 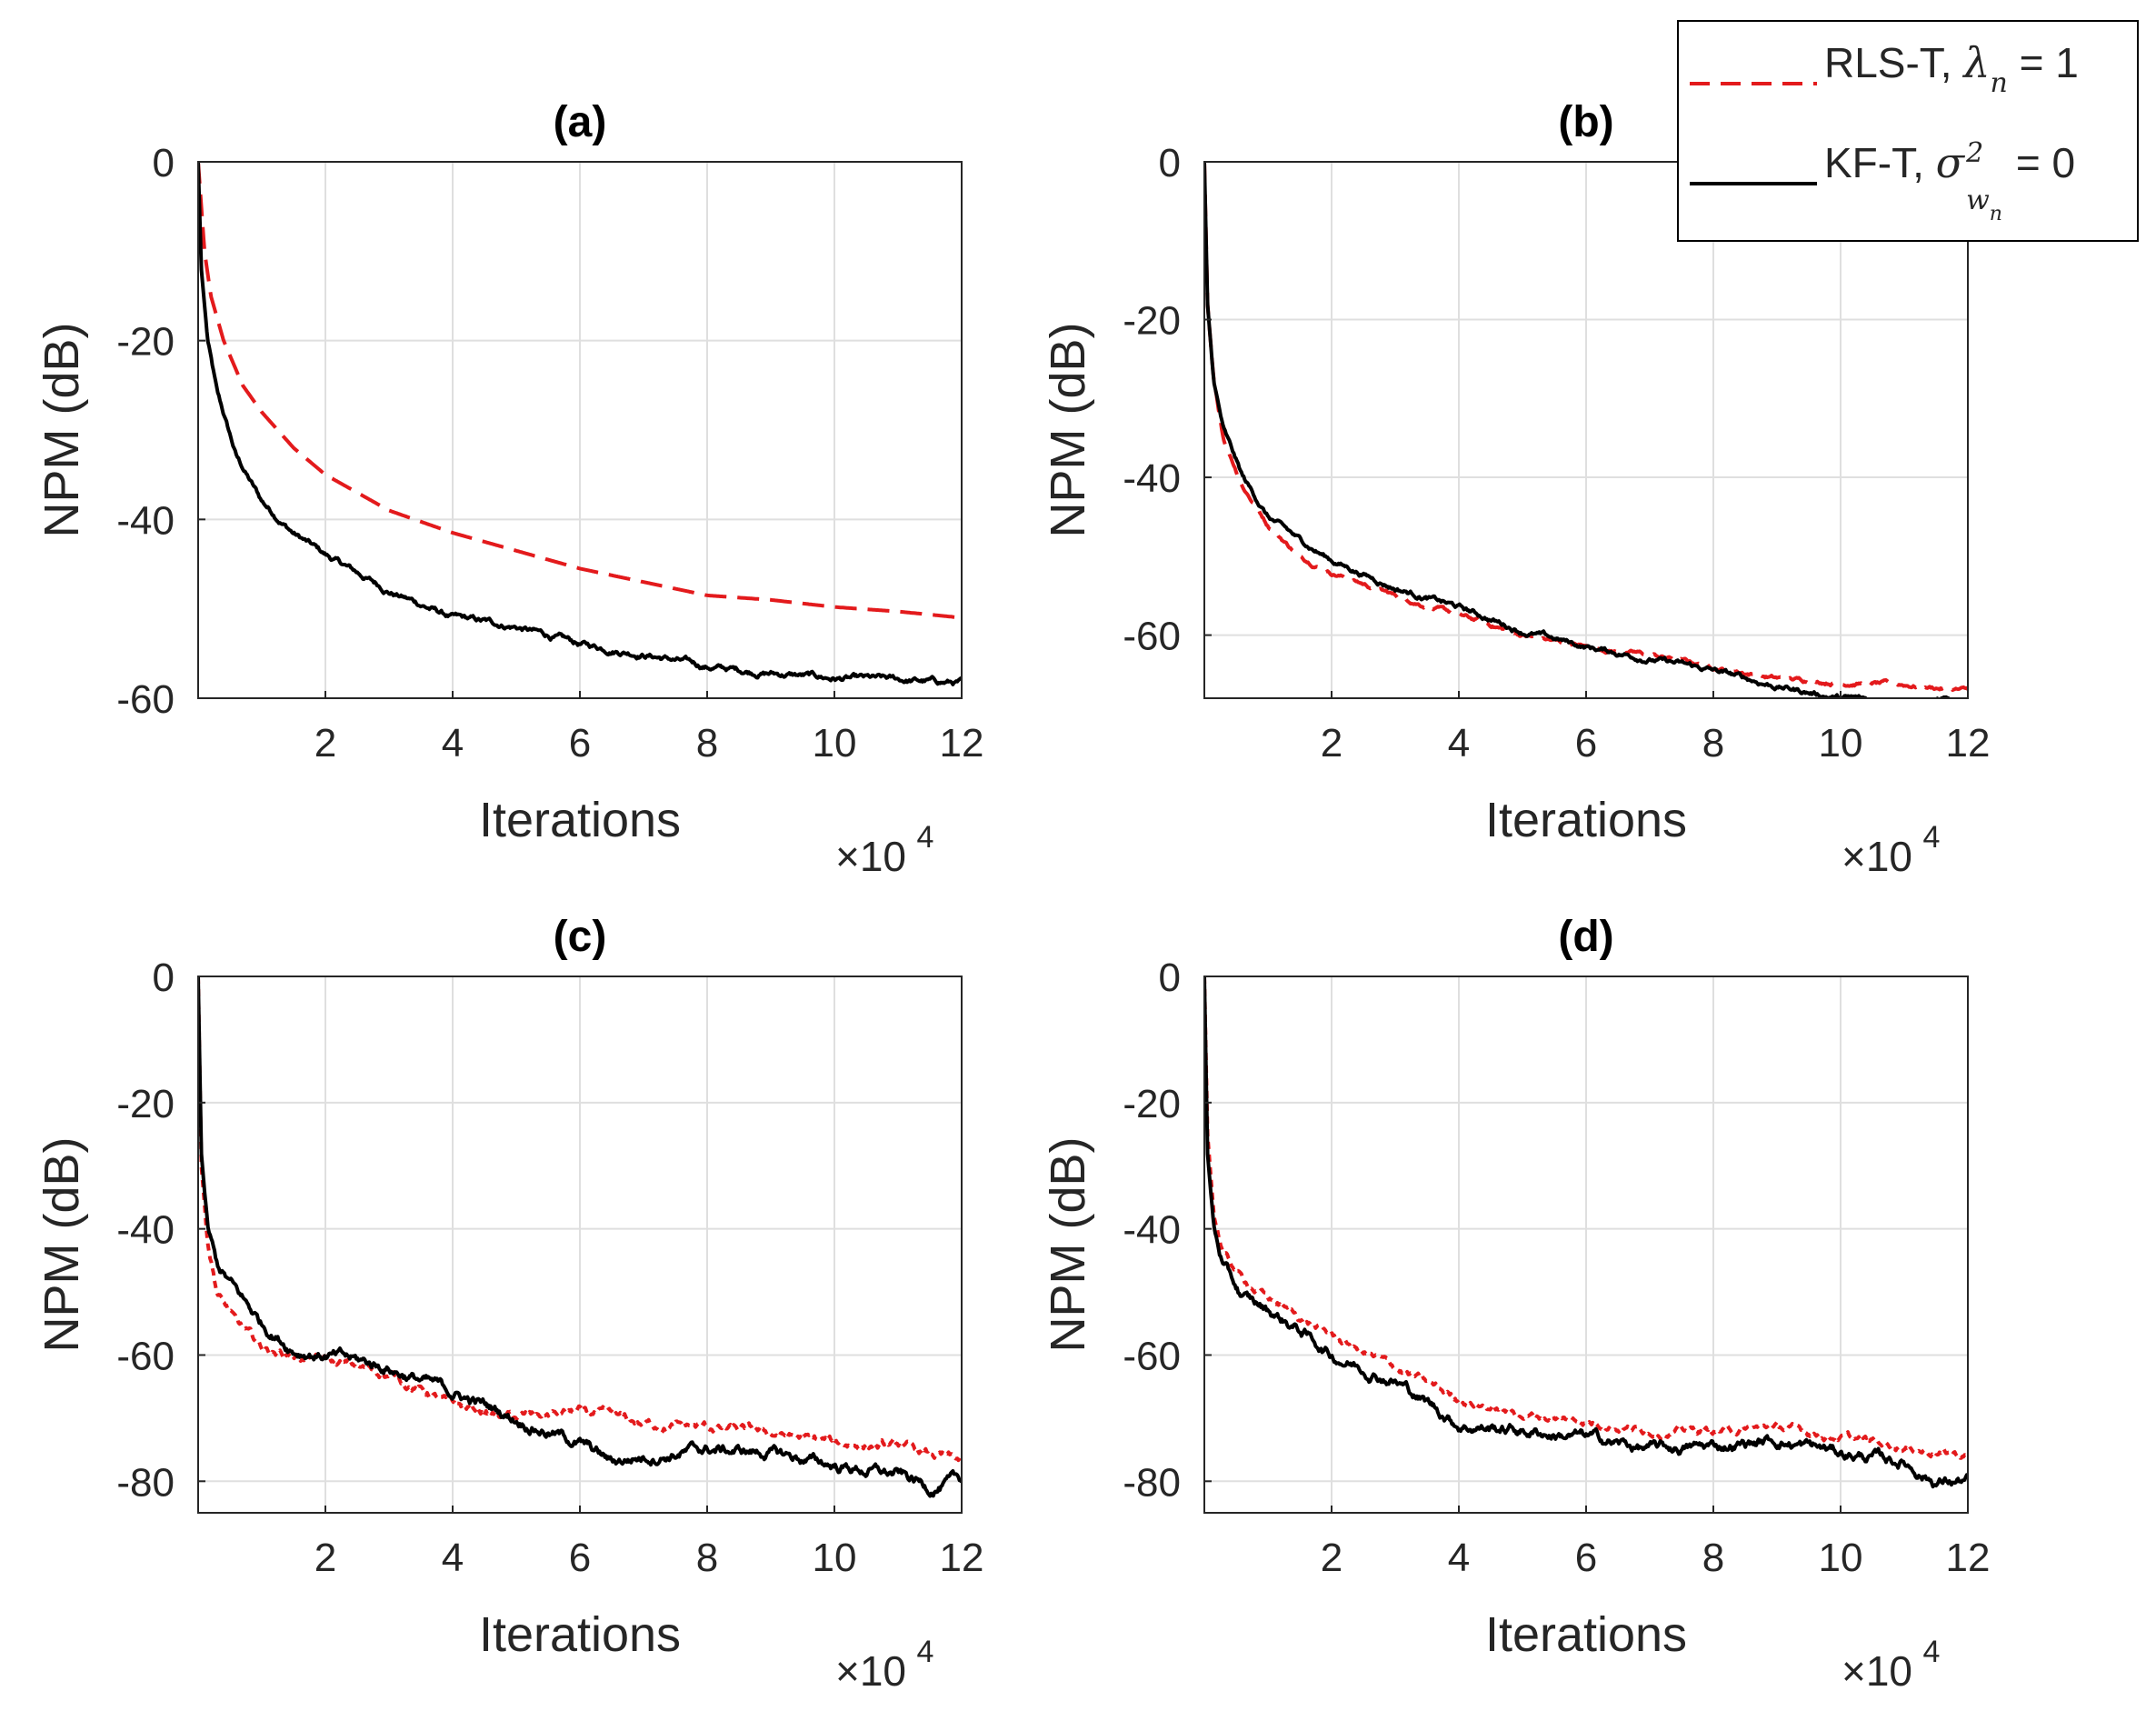 I want to click on legend-label-rls: RLS-T, λn = 1, so click(x=1951, y=68).